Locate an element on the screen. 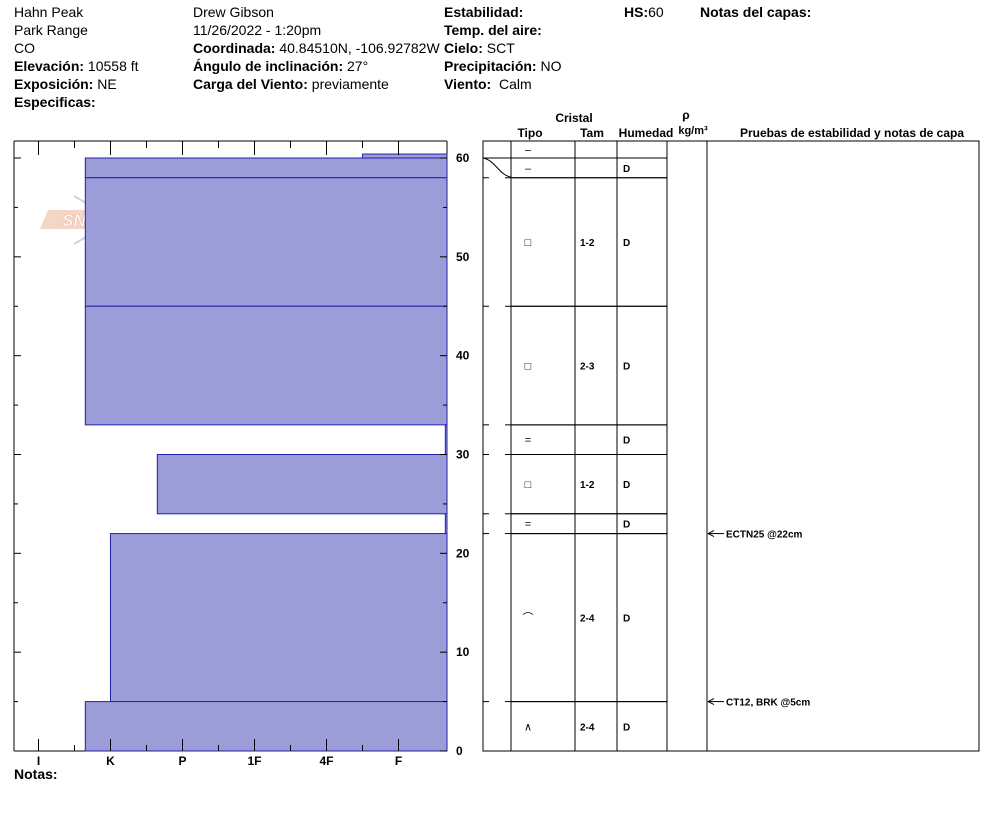  elevation-value: 10558 ft is located at coordinates (113, 66).